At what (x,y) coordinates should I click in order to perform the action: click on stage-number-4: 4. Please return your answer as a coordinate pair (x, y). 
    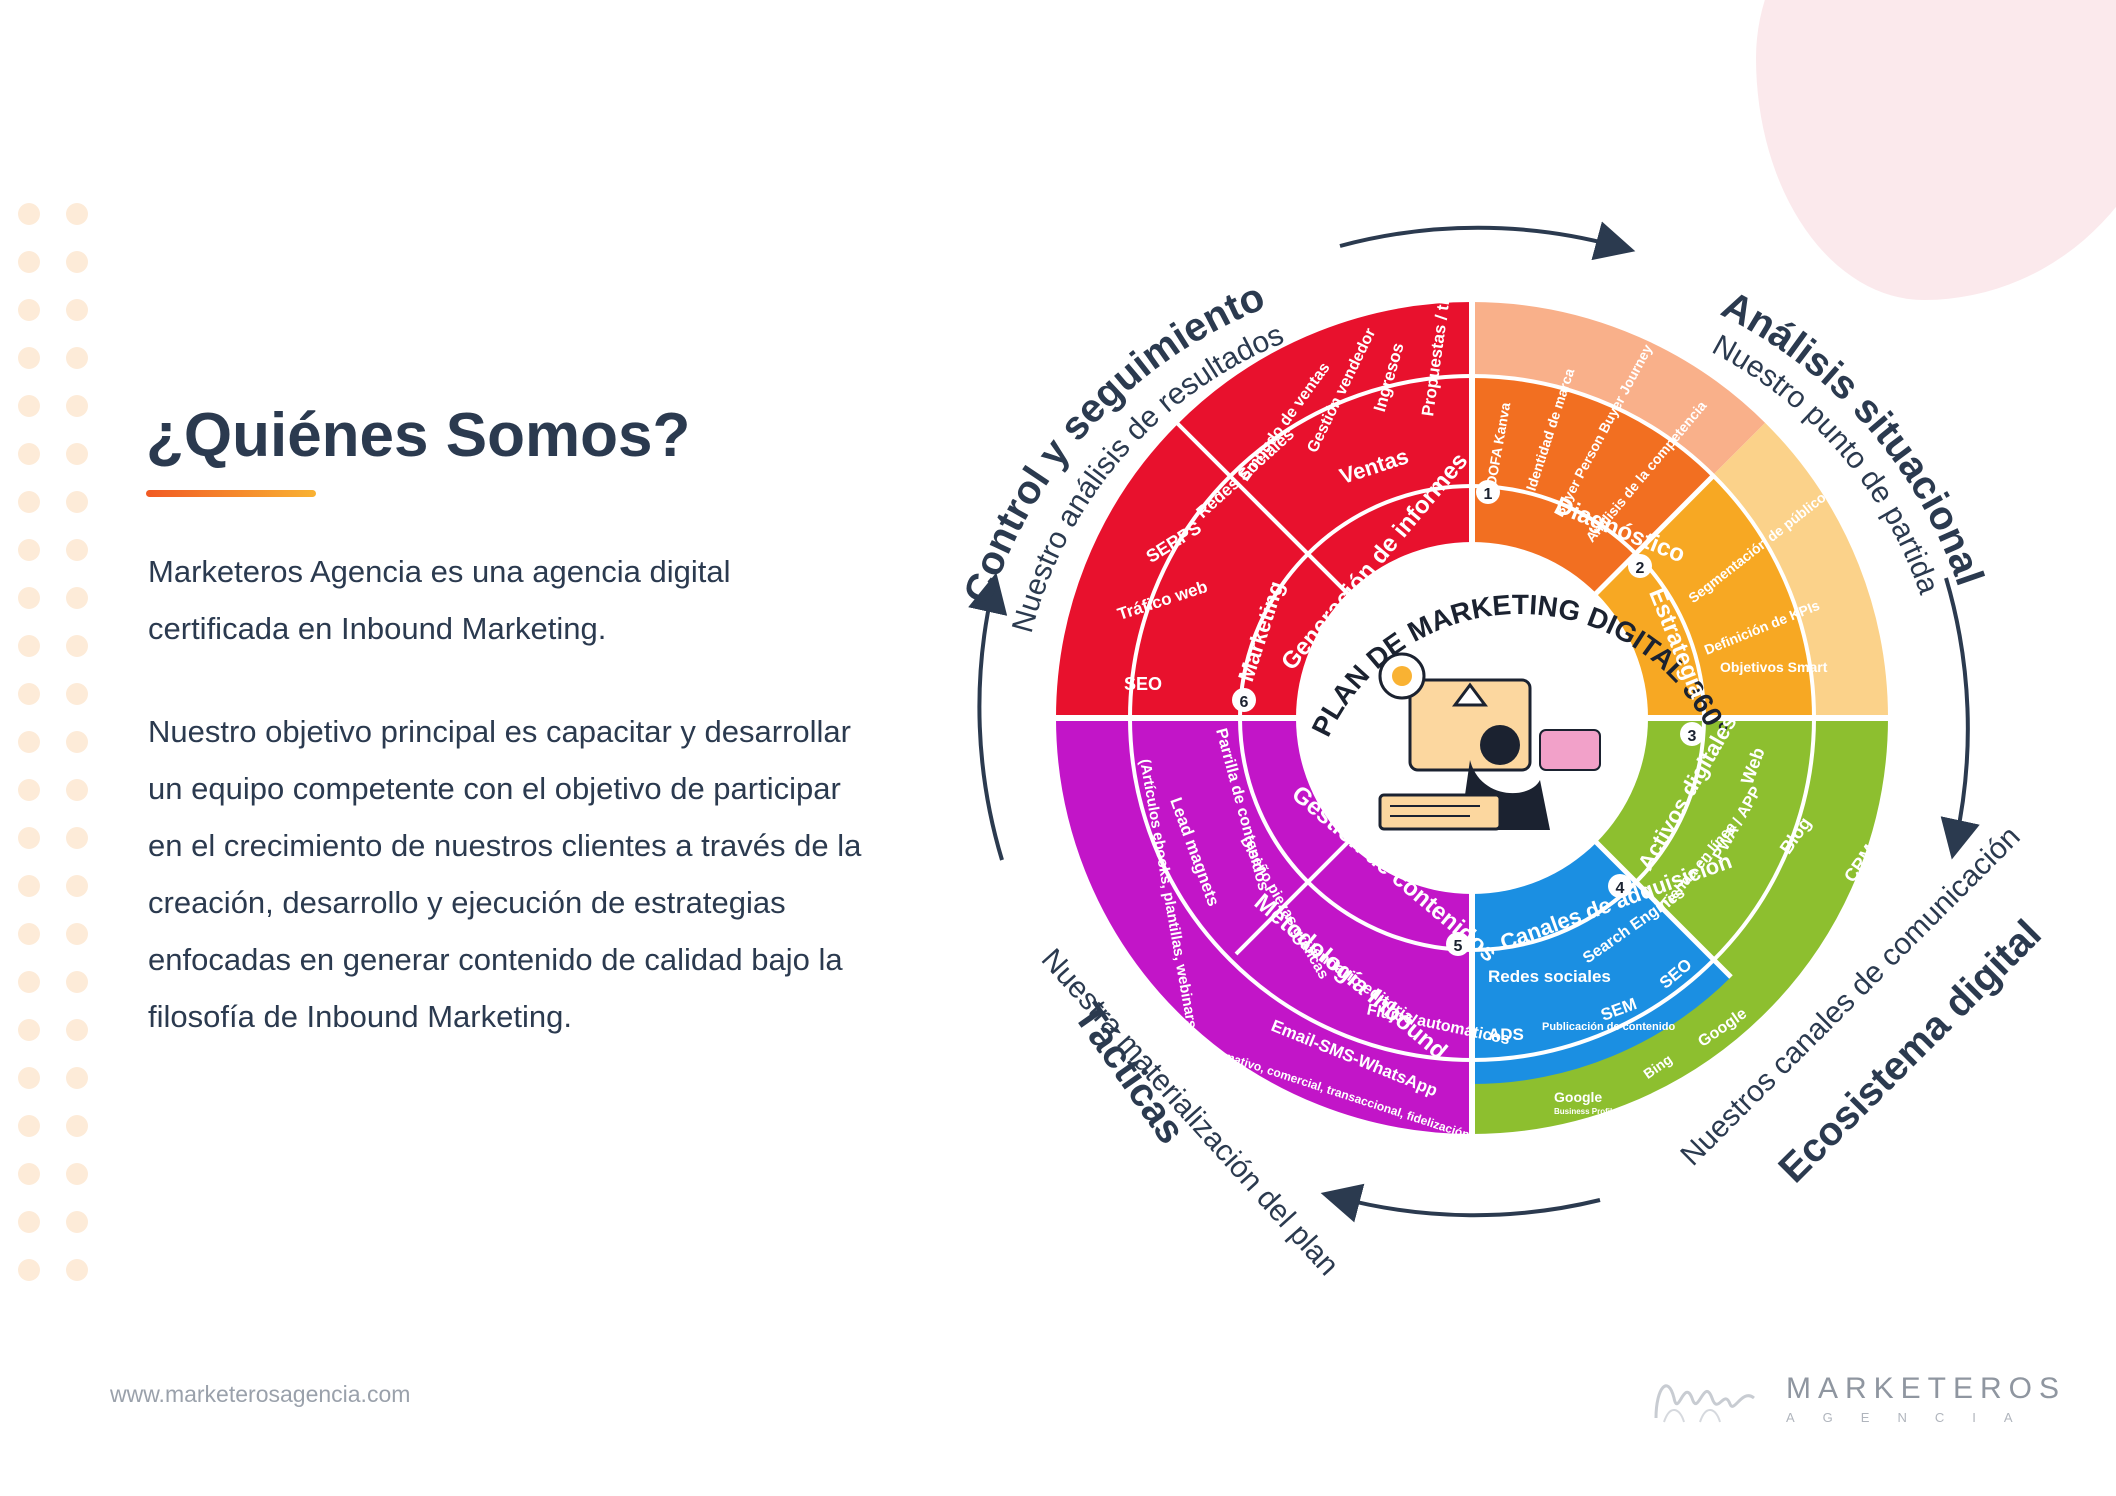
    Looking at the image, I should click on (1620, 886).